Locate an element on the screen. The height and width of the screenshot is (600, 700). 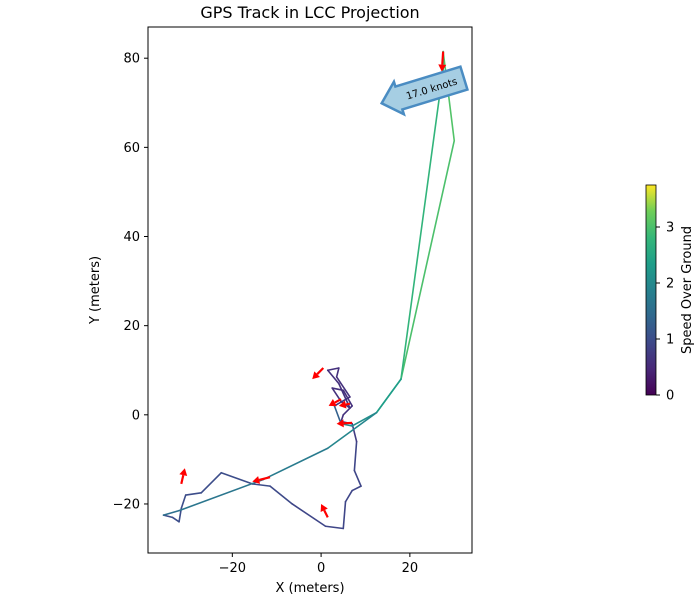
annotation-arrow-box is located at coordinates (424, 91).